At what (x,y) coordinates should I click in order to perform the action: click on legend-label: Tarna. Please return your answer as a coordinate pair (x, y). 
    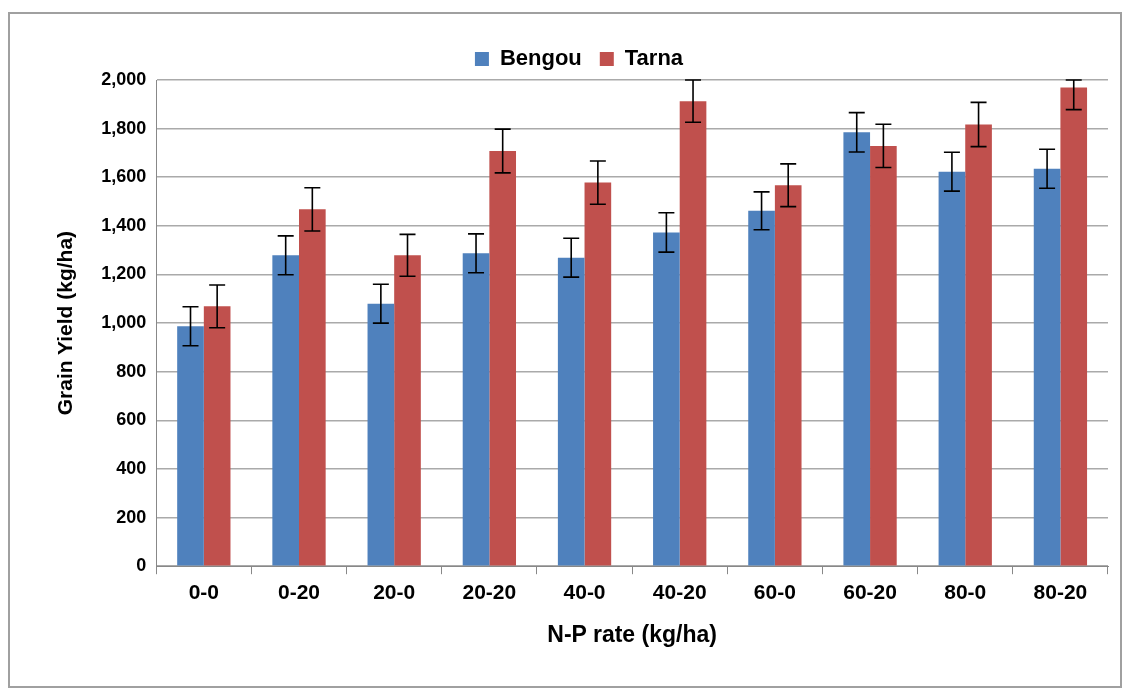
    Looking at the image, I should click on (654, 58).